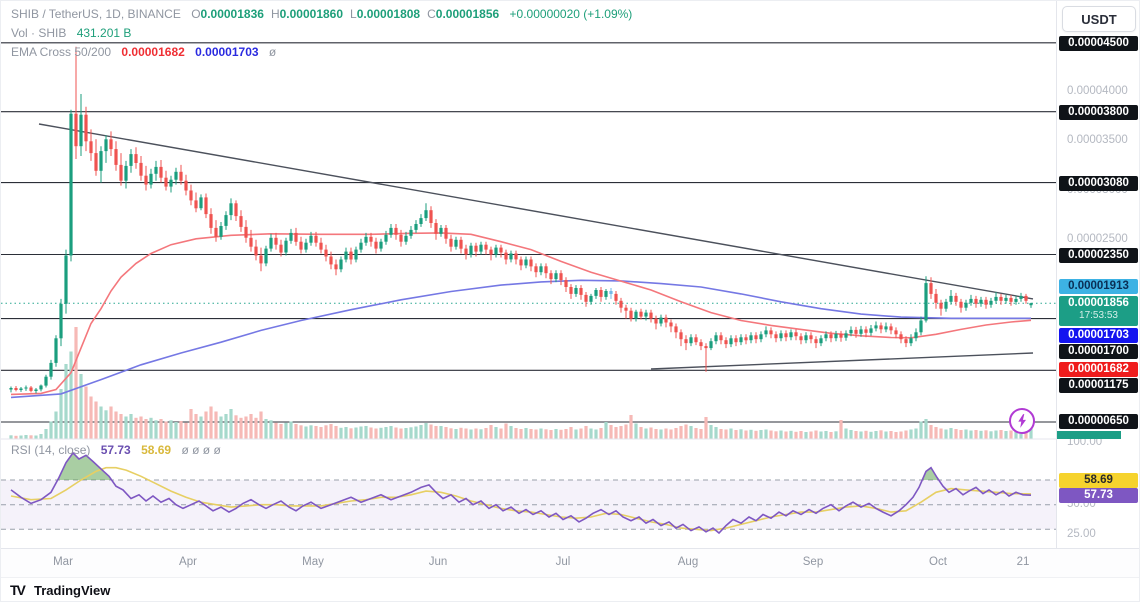 Image resolution: width=1140 pixels, height=602 pixels. Describe the element at coordinates (275, 14) in the screenshot. I see `ohlc-label: H` at that location.